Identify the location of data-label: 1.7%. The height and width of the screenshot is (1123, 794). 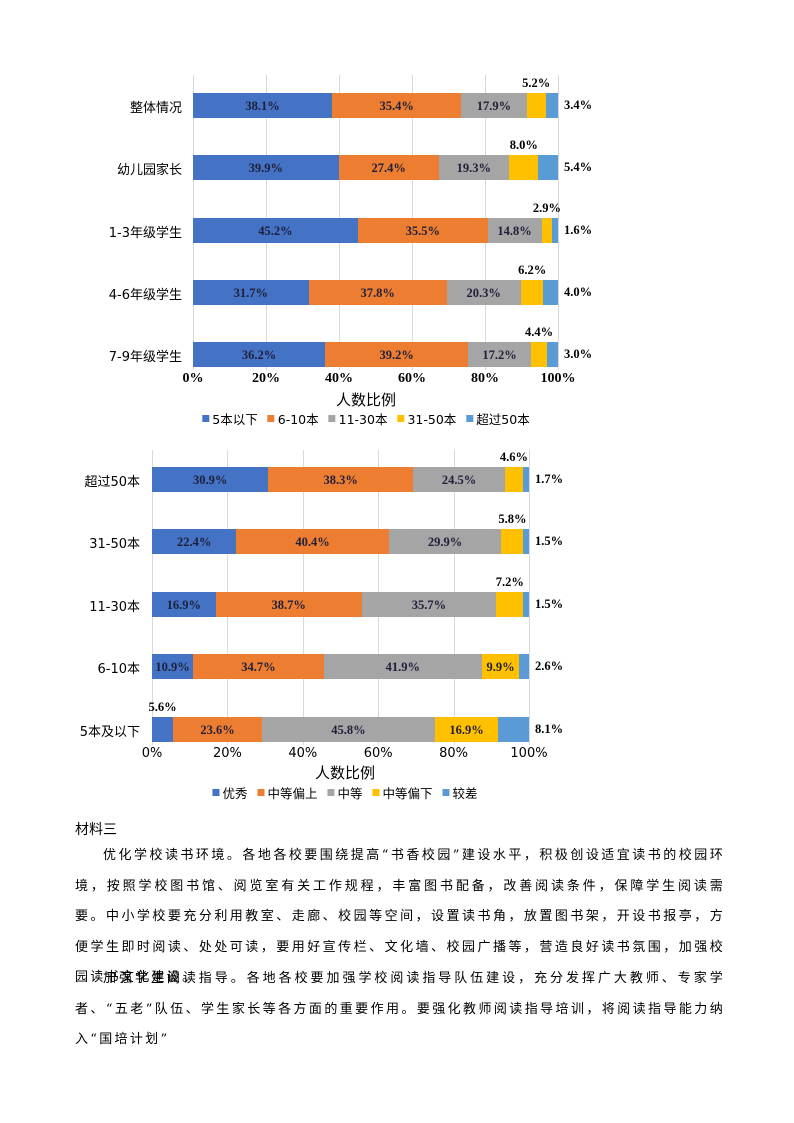
(549, 479).